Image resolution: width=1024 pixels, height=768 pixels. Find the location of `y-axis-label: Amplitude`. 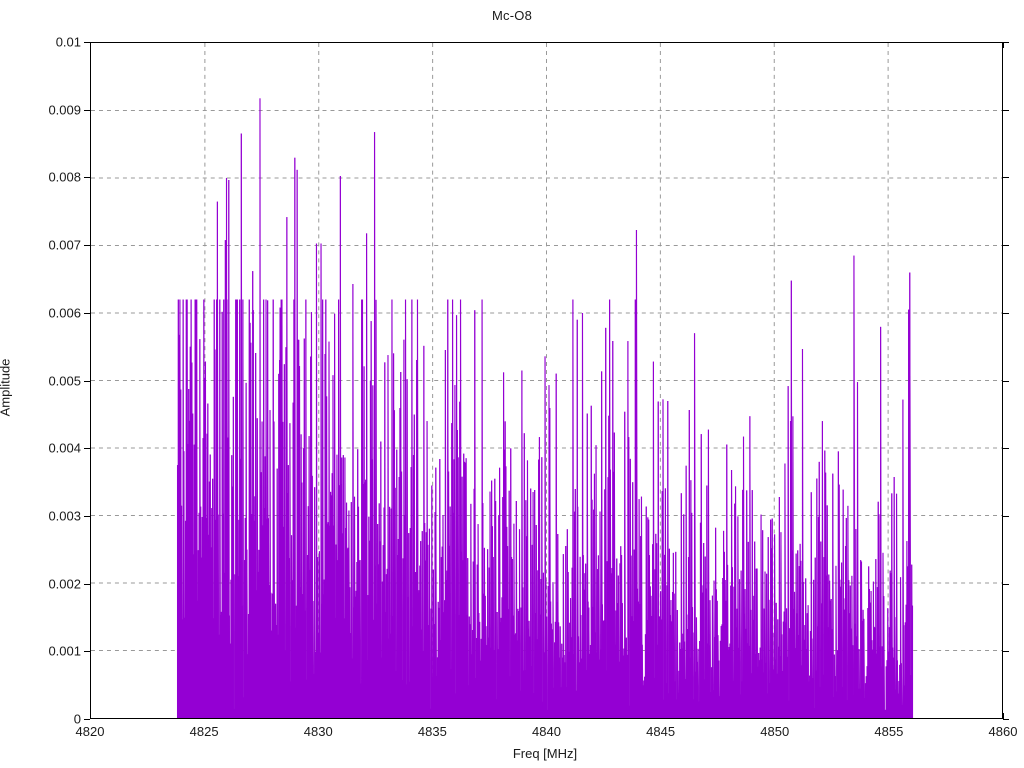

y-axis-label: Amplitude is located at coordinates (6, 387).